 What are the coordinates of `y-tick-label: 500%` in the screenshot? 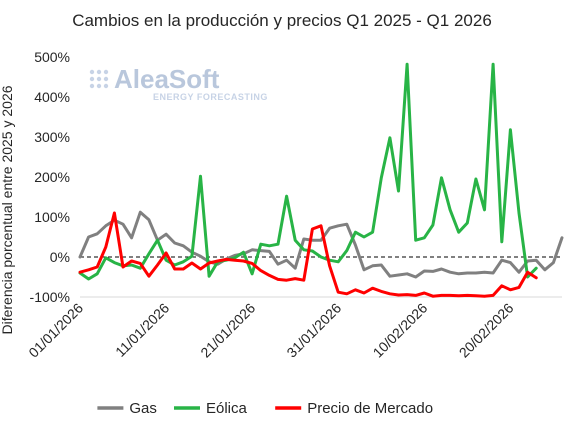 It's located at (52, 57).